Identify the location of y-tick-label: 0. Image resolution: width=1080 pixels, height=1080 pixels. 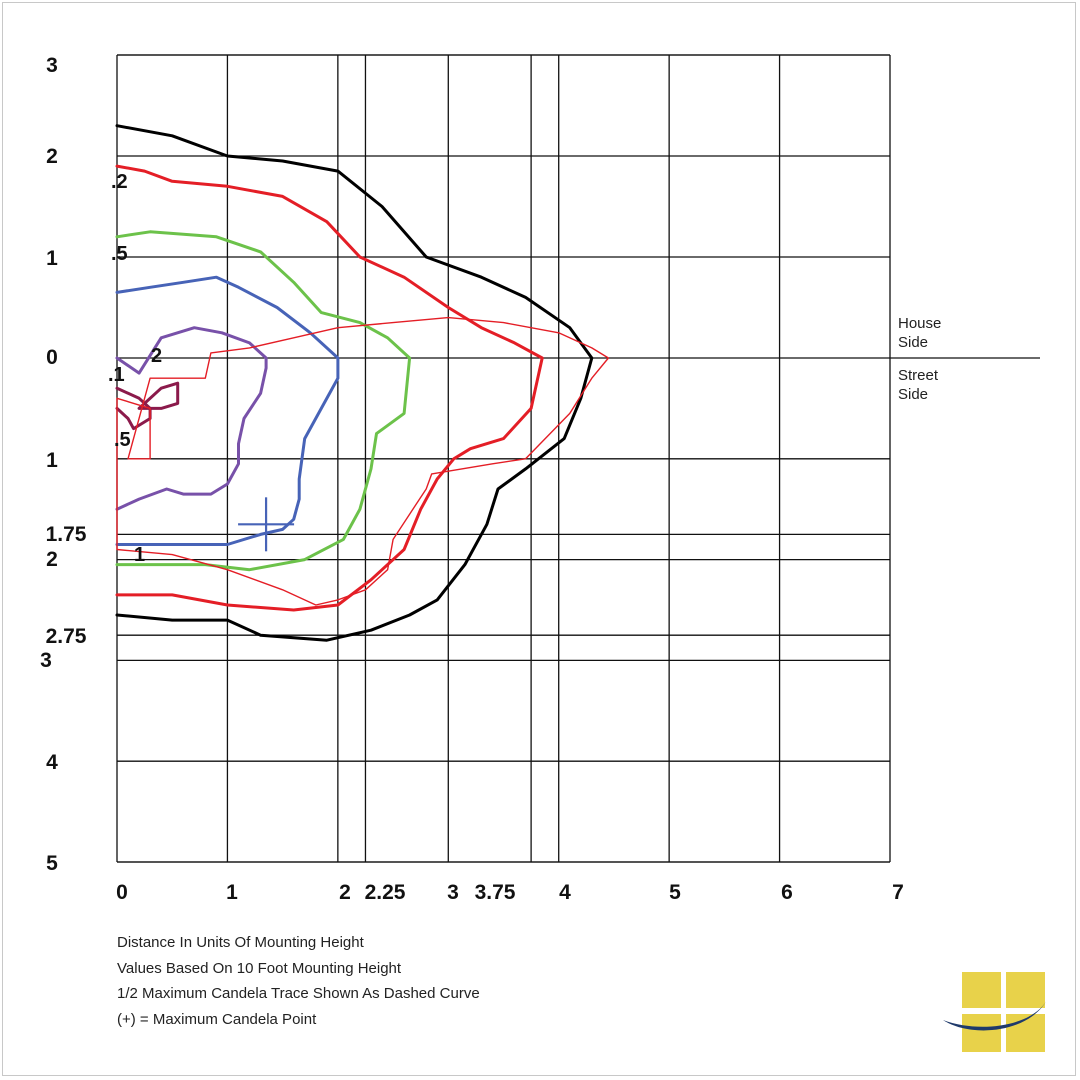
(52, 357).